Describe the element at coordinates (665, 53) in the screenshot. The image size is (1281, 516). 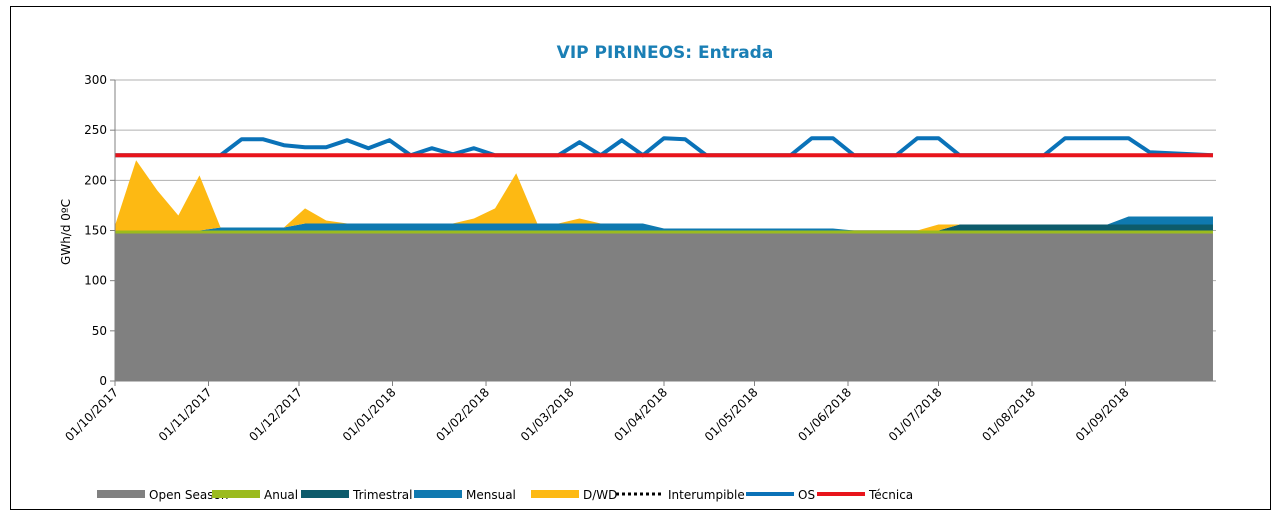
I see `chart-title: VIP PIRINEOS: Entrada` at that location.